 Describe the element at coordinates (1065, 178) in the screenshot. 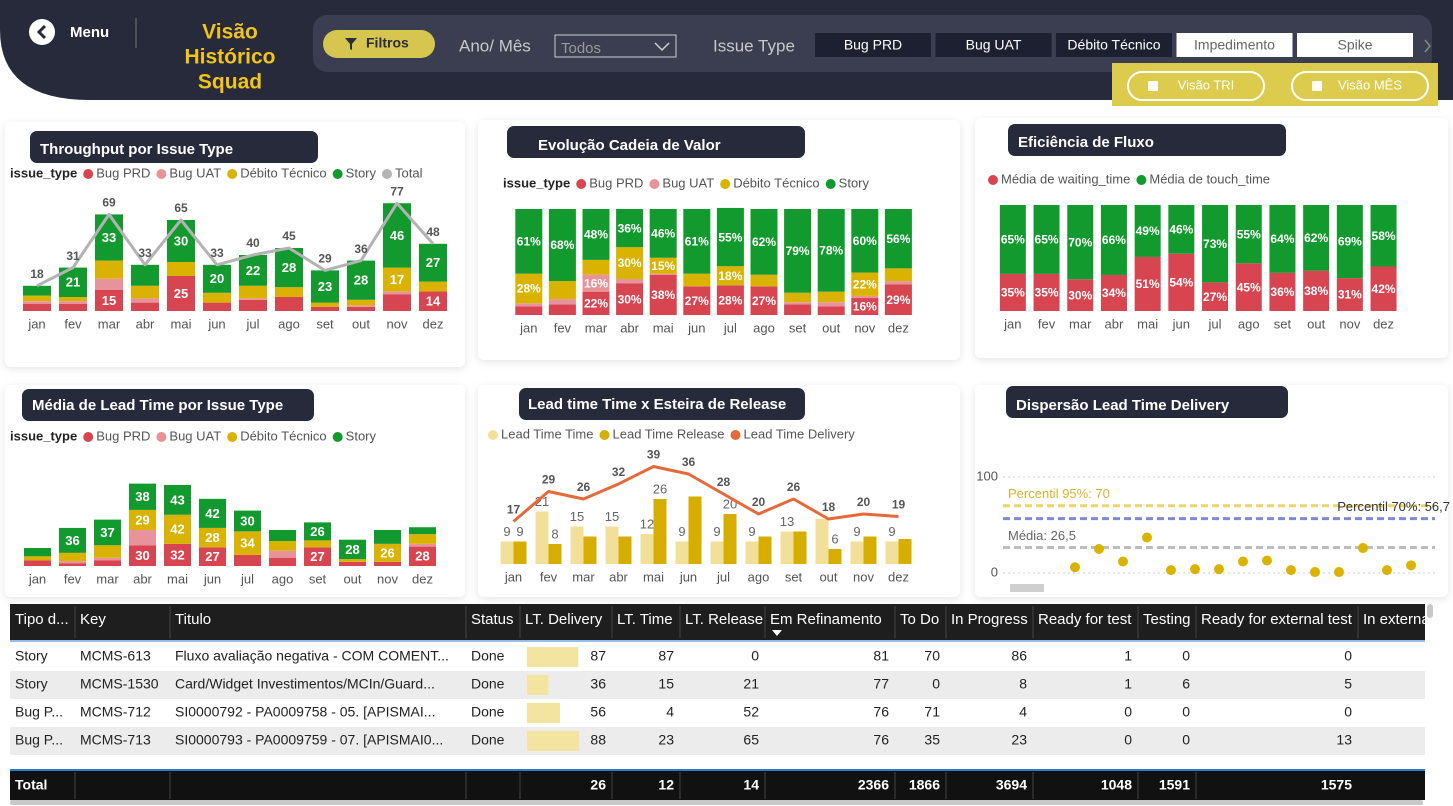

I see `legend-label: Média de waiting_time` at that location.